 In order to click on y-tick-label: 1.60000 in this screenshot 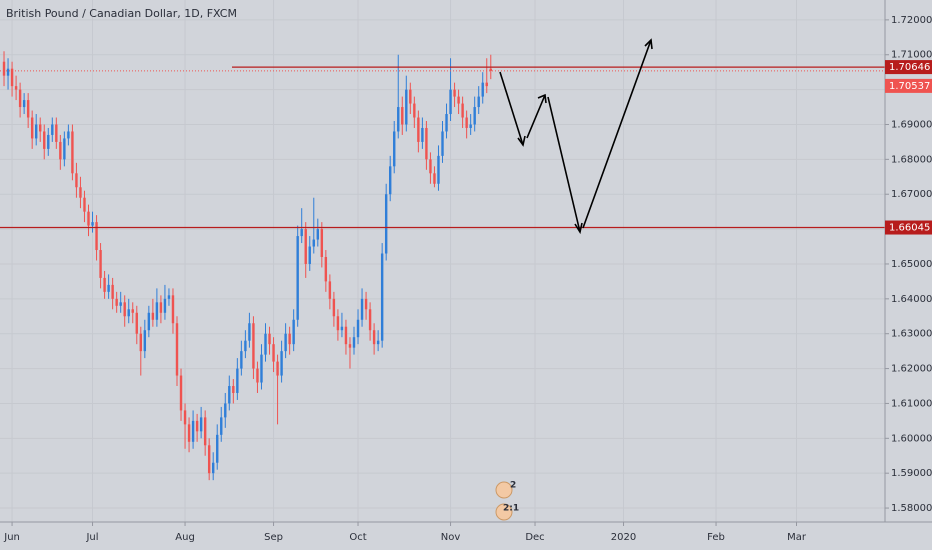, I will do `click(911, 438)`.